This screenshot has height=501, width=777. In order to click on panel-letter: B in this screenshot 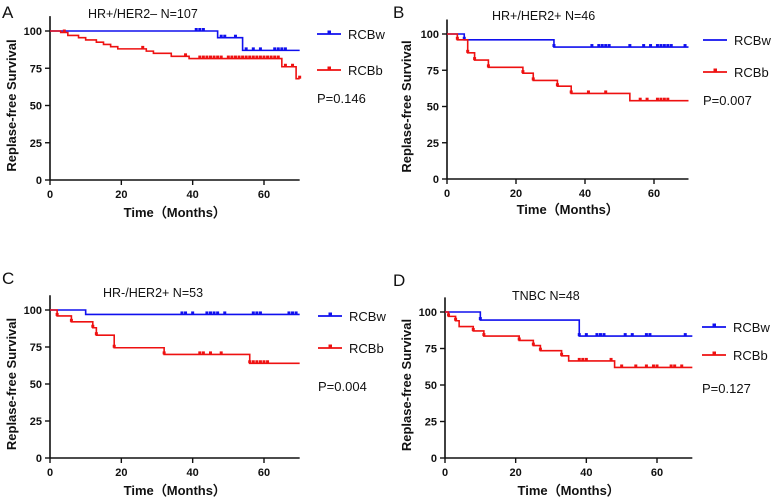, I will do `click(398, 12)`.